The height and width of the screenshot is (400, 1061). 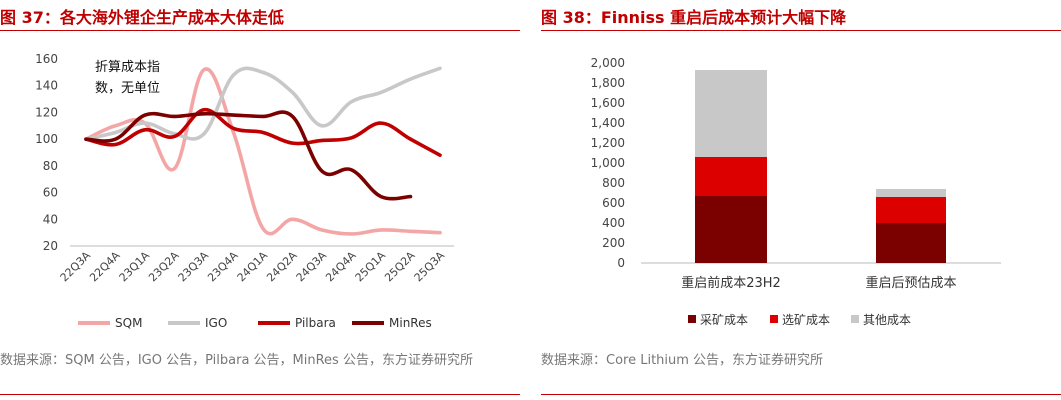 What do you see at coordinates (194, 267) in the screenshot?
I see `x-tick-label-23Q3A: 23Q3A` at bounding box center [194, 267].